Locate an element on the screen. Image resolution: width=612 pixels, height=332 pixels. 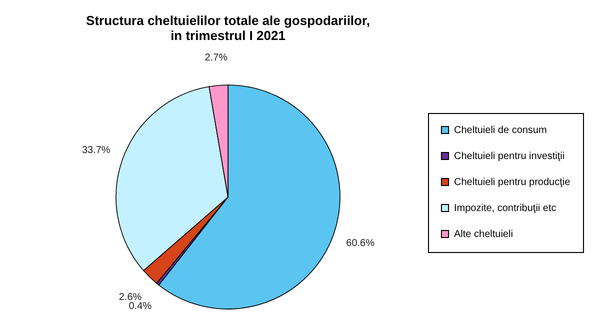
data-label: 2.7% is located at coordinates (216, 58).